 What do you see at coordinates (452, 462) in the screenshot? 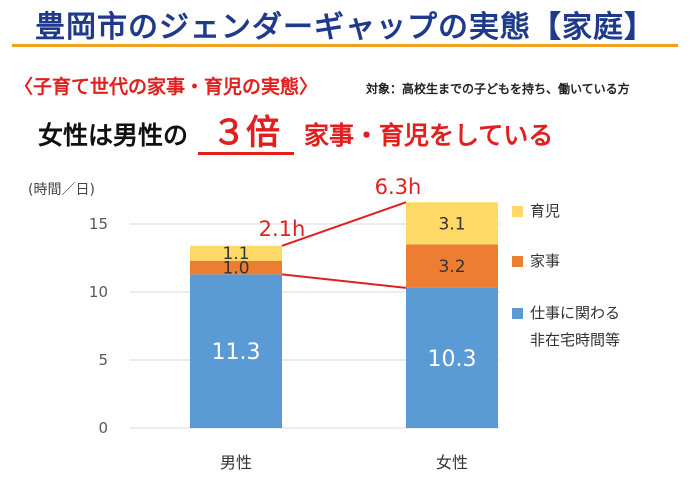
I see `x-tick-label: 女性` at bounding box center [452, 462].